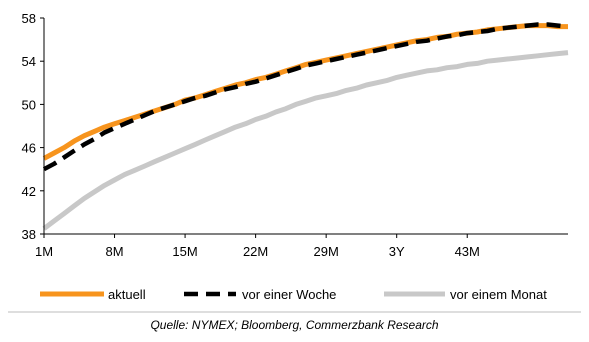 The height and width of the screenshot is (342, 589). I want to click on x-tick-label: 22M, so click(255, 251).